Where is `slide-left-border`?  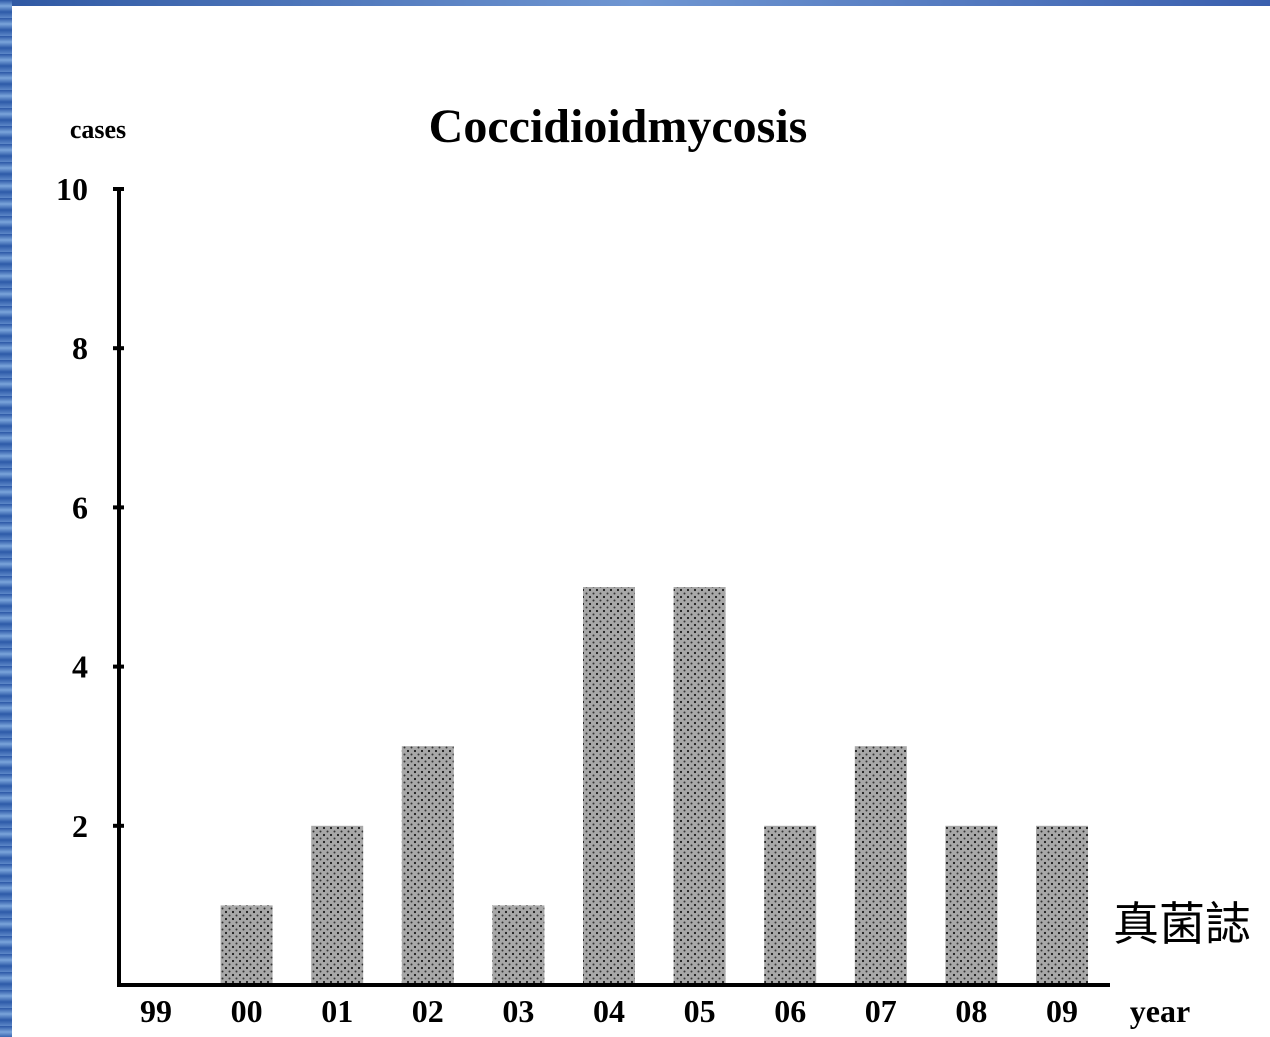 slide-left-border is located at coordinates (6, 518).